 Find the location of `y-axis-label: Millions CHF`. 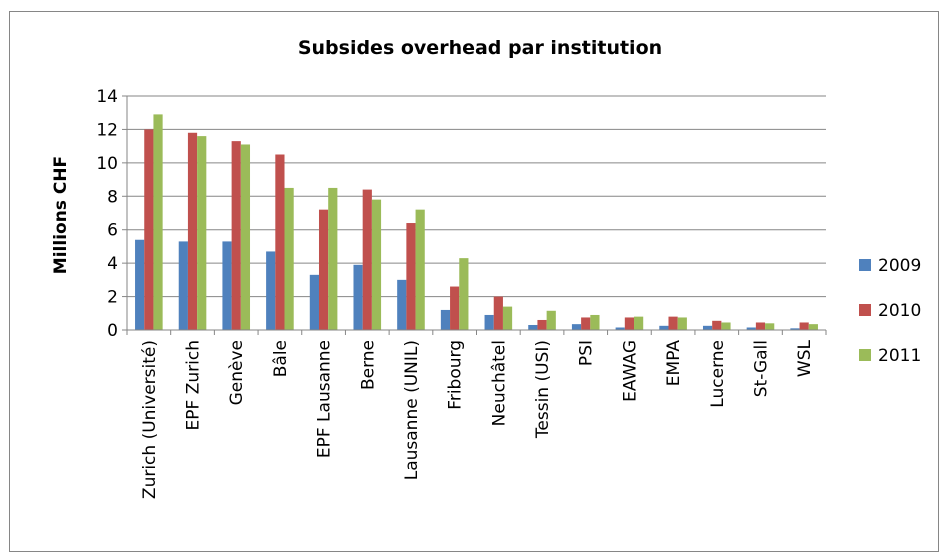

y-axis-label: Millions CHF is located at coordinates (61, 215).